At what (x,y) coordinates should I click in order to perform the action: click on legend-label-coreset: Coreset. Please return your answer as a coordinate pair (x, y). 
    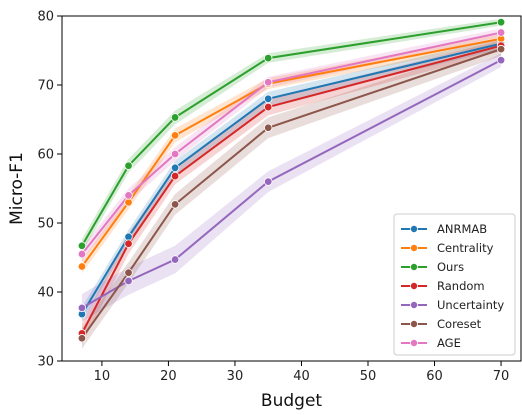
    Looking at the image, I should click on (459, 324).